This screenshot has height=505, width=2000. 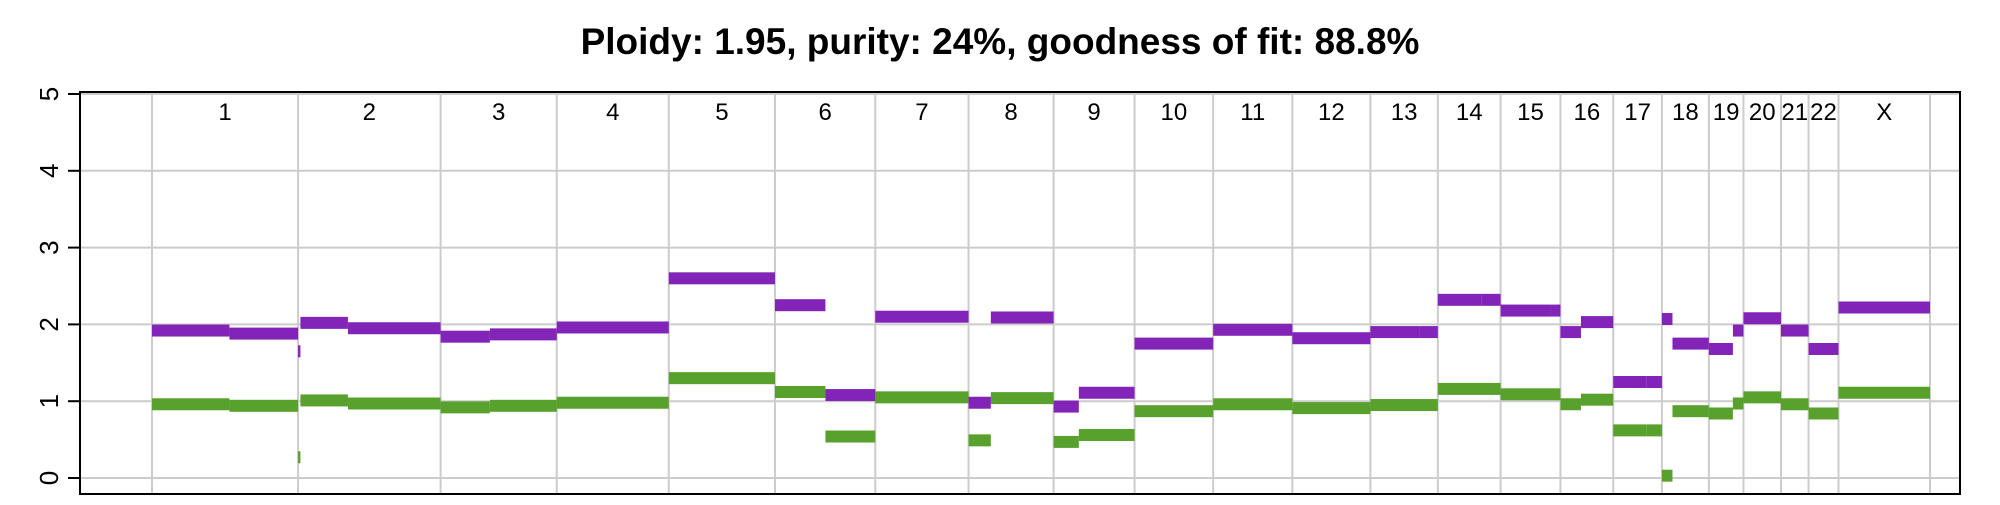 I want to click on chromosome-label: 11, so click(x=1252, y=112).